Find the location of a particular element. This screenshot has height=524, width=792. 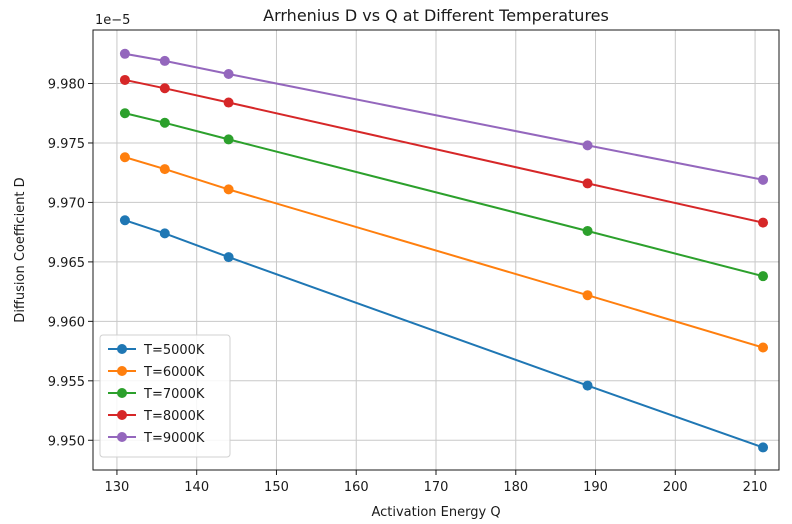

legend-label: T=5000K is located at coordinates (174, 350).